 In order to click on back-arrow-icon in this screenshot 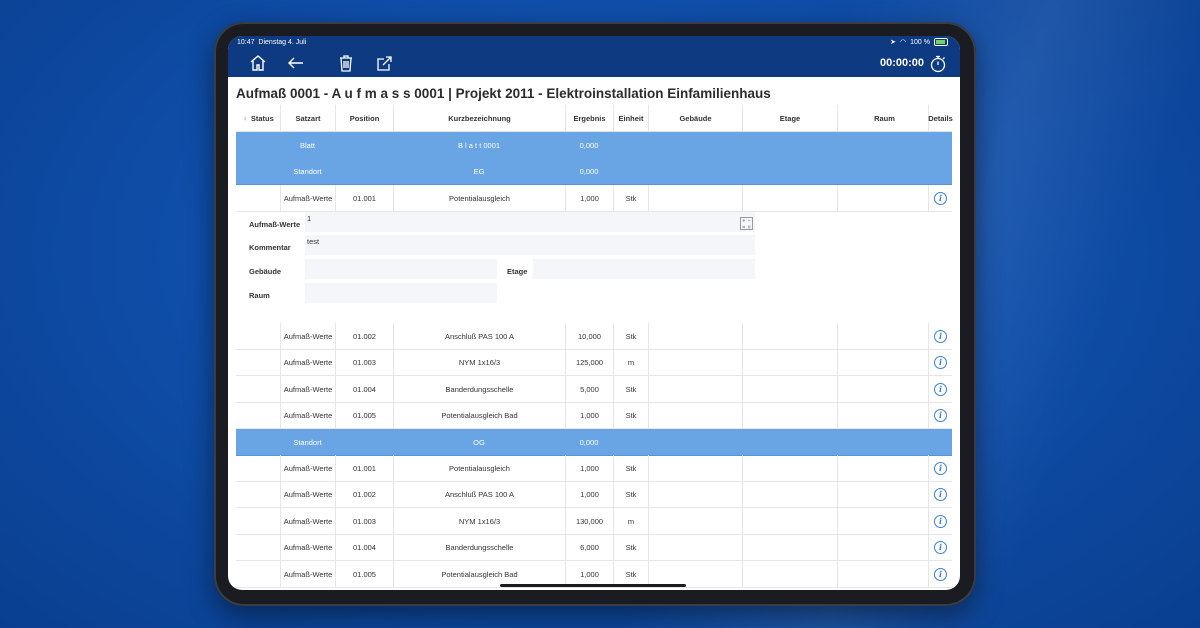, I will do `click(296, 63)`.